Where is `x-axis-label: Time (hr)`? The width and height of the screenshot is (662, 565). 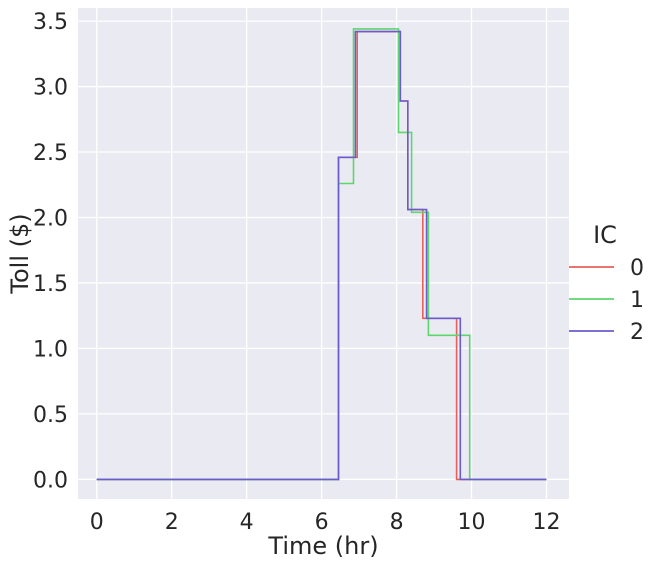 x-axis-label: Time (hr) is located at coordinates (322, 546).